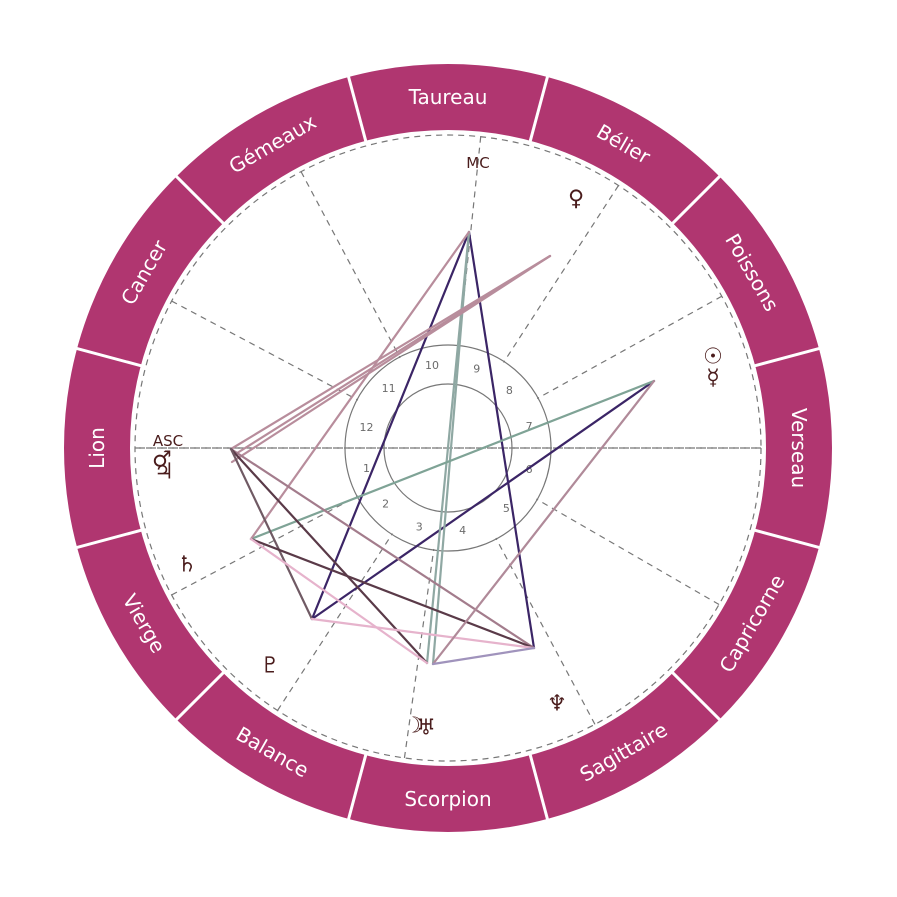  Describe the element at coordinates (529, 469) in the screenshot. I see `house-number-6: 6` at that location.